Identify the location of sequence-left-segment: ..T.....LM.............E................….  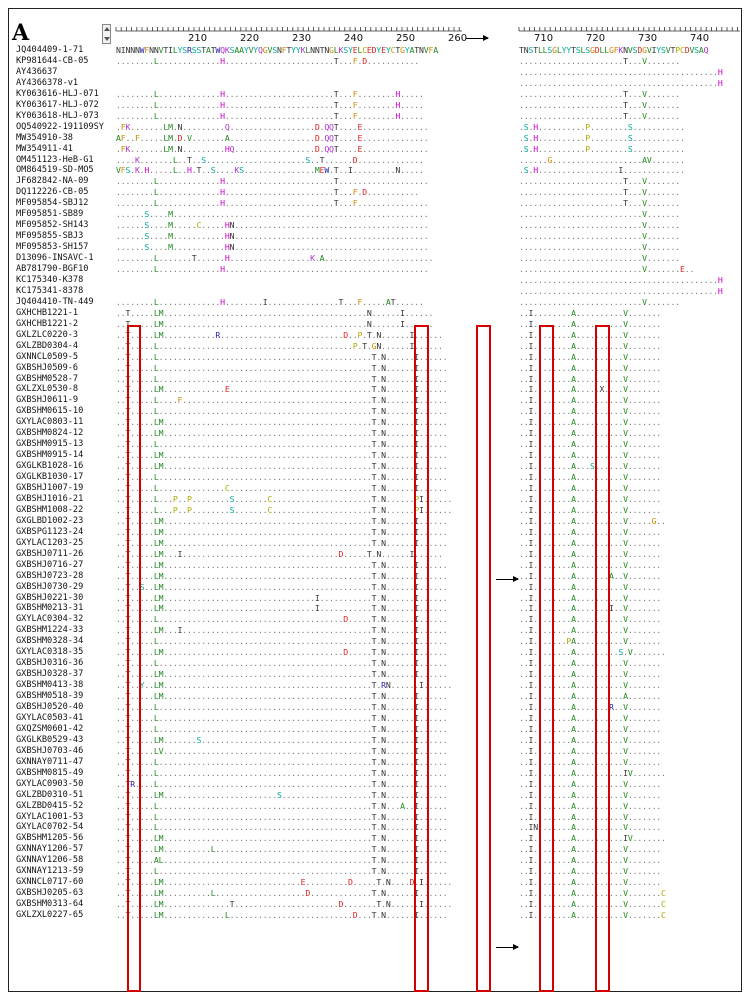
(282, 389).